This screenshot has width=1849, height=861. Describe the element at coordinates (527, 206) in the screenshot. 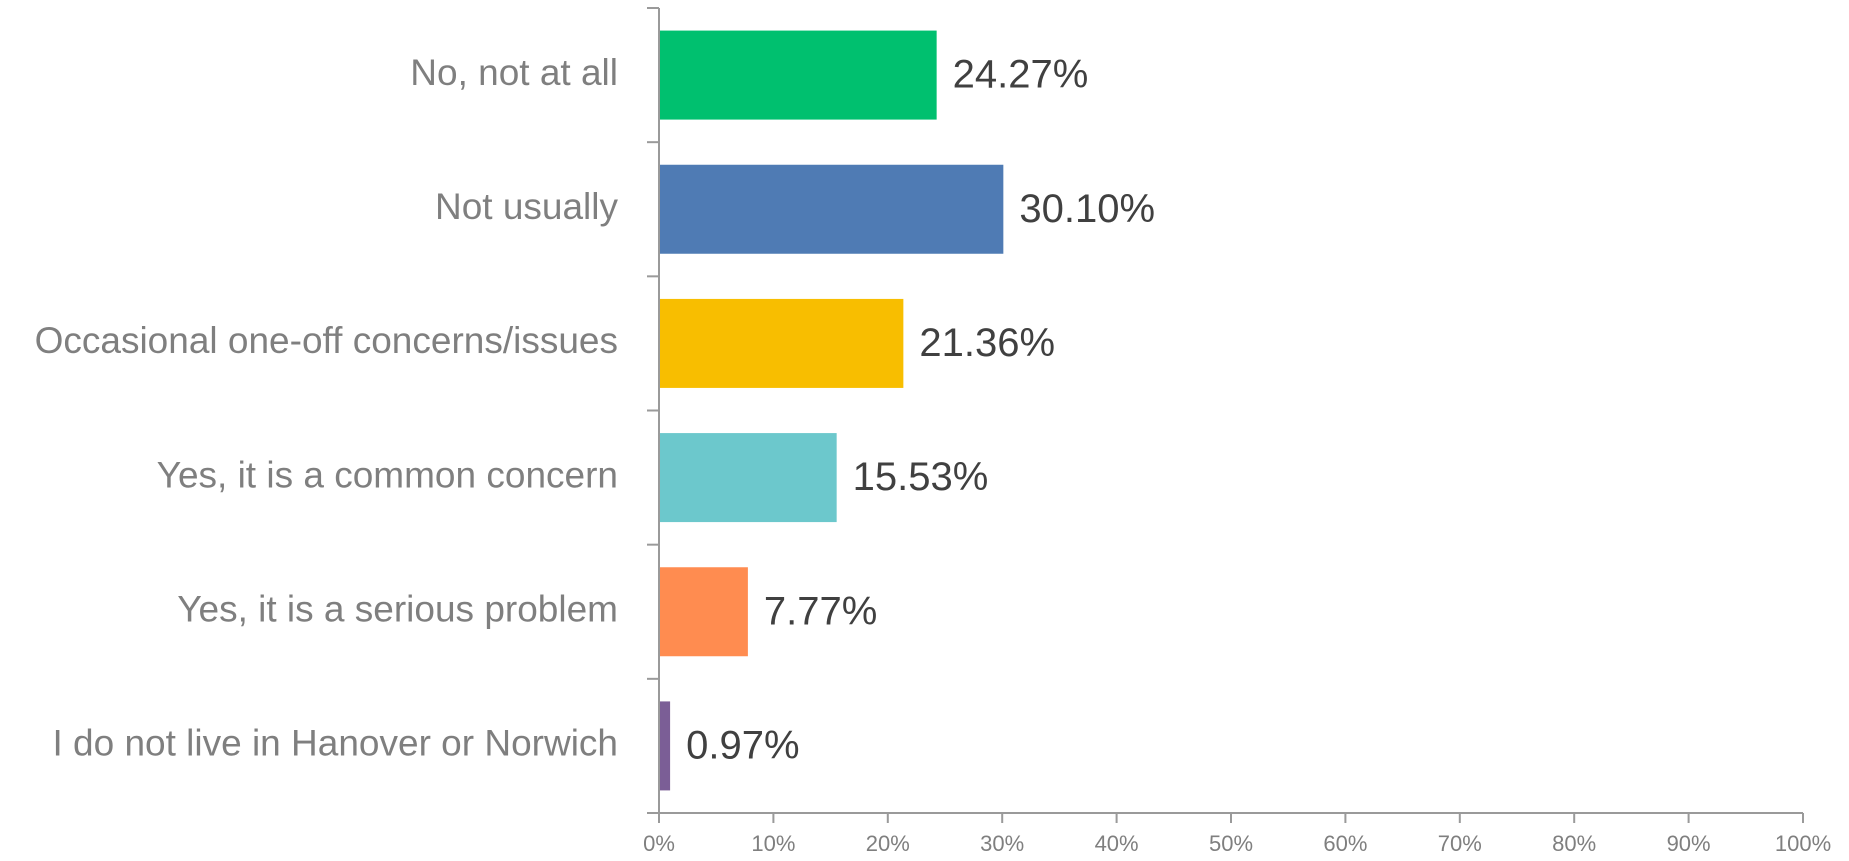

I see `category-label: Not usually` at that location.